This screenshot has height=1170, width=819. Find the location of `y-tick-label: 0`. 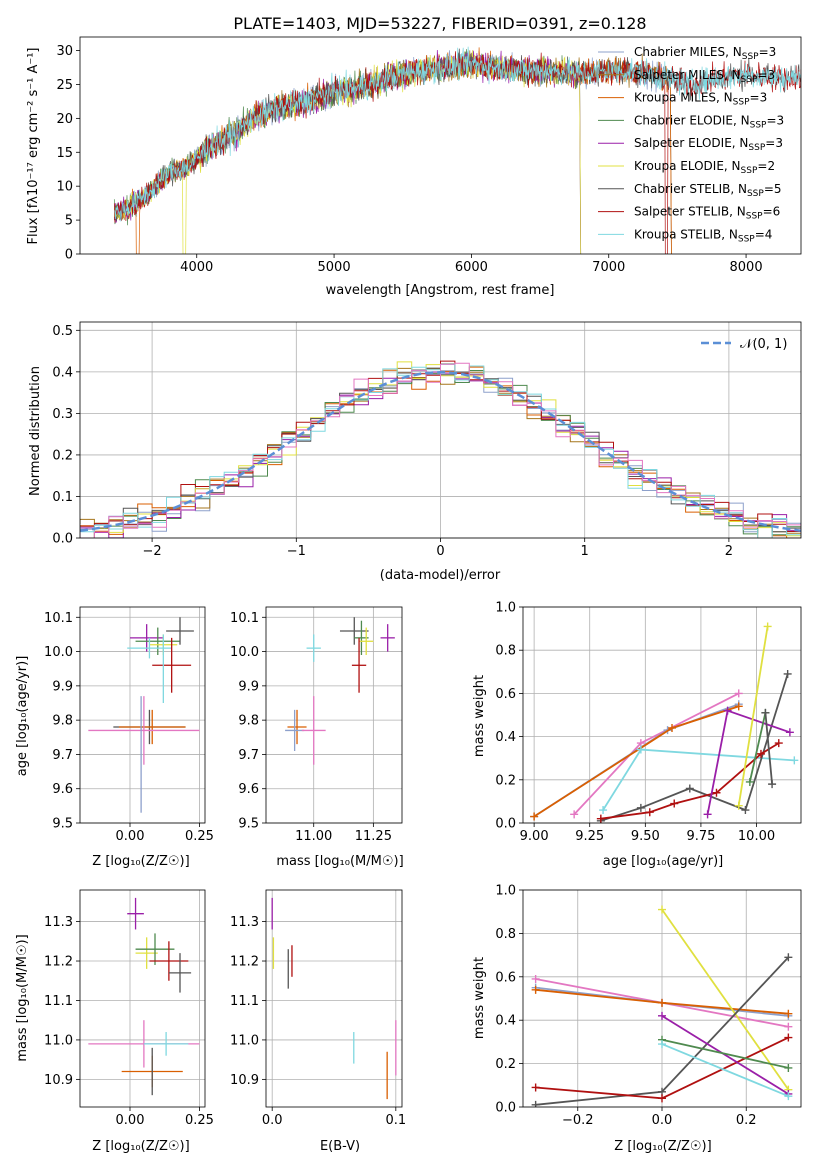

y-tick-label: 0 is located at coordinates (69, 255).